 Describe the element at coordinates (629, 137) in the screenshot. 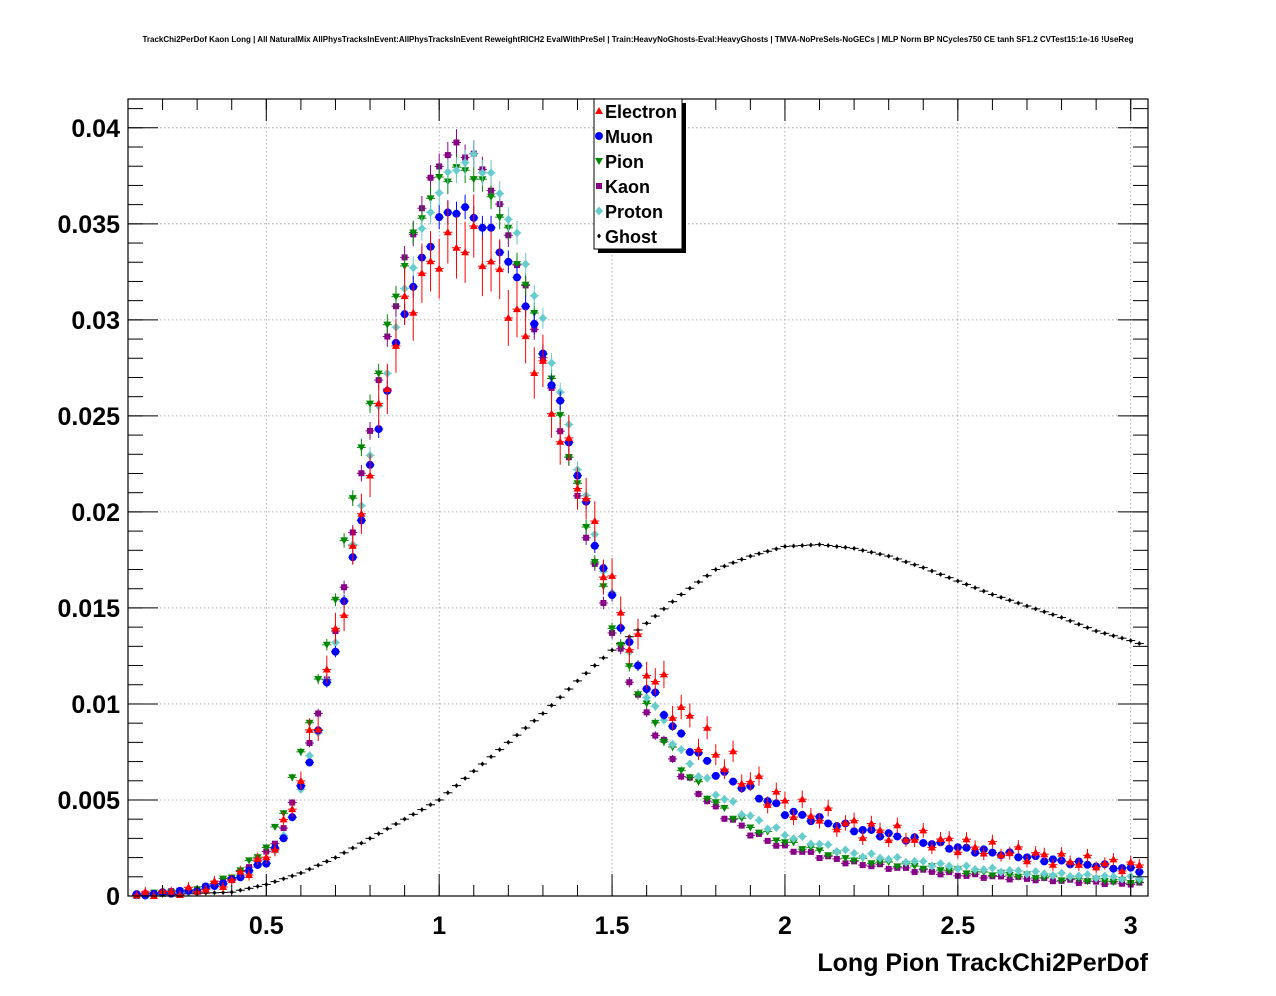

I see `legend-label-muon: Muon` at that location.